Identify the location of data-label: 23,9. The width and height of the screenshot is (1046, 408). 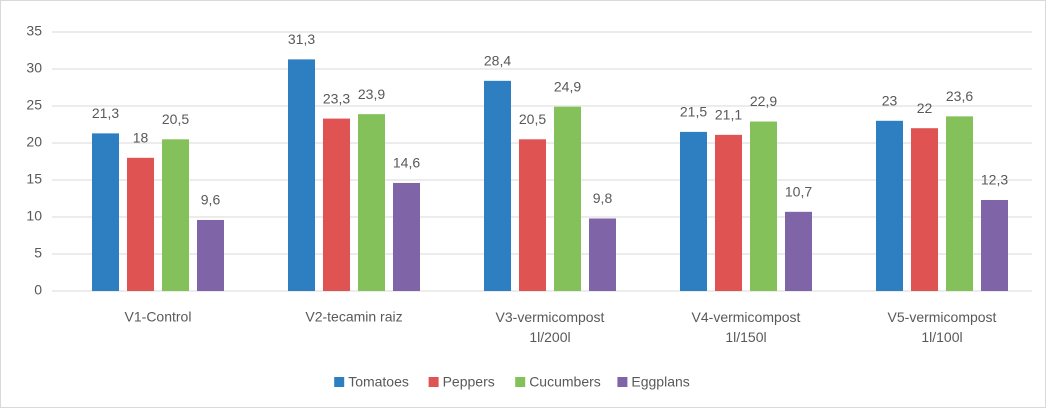
(371, 94).